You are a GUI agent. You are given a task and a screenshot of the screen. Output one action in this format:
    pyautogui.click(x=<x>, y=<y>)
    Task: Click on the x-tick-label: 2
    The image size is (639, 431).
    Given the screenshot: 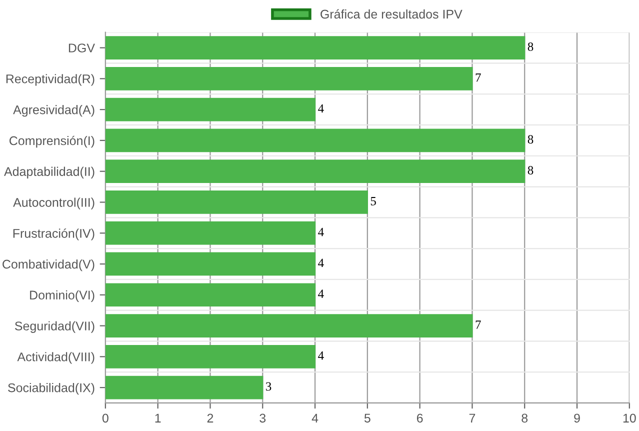 What is the action you would take?
    pyautogui.click(x=210, y=418)
    